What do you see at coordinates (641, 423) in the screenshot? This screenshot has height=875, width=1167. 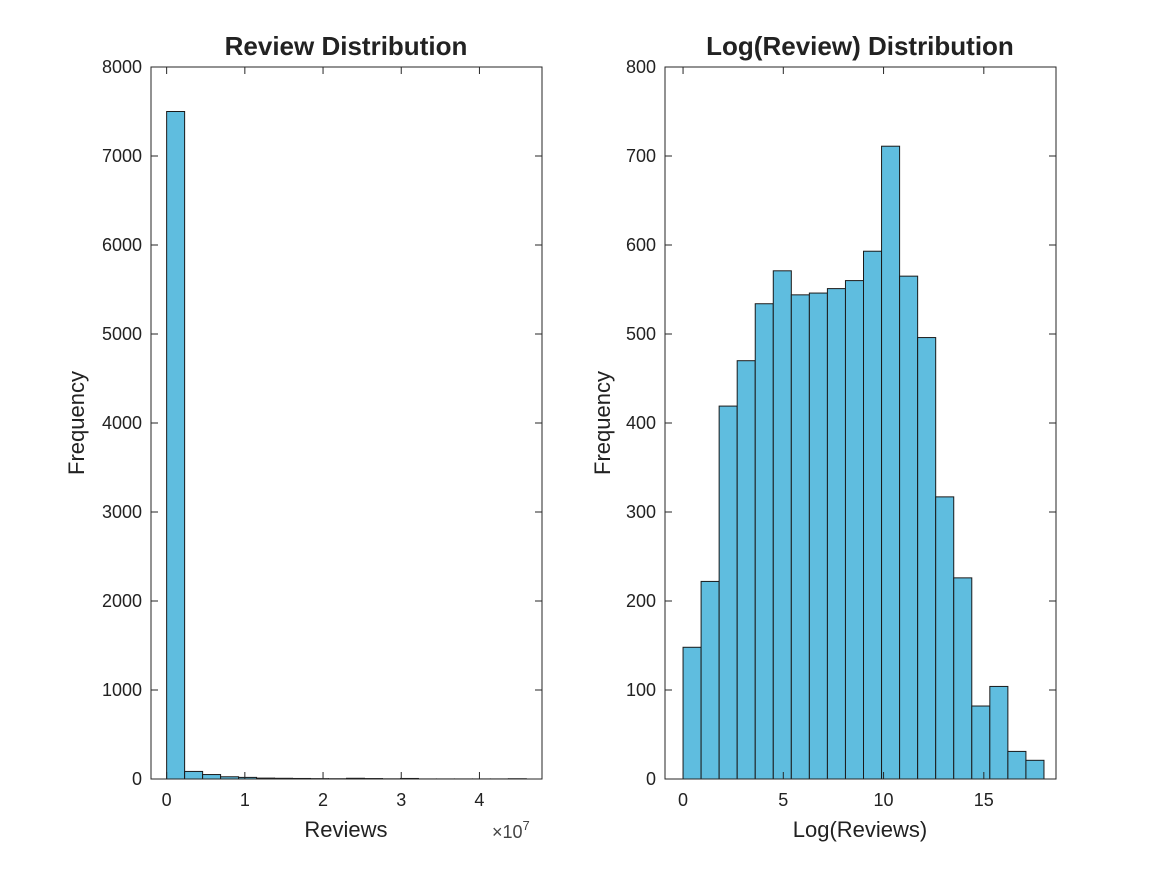 I see `y-tick-label: 400` at bounding box center [641, 423].